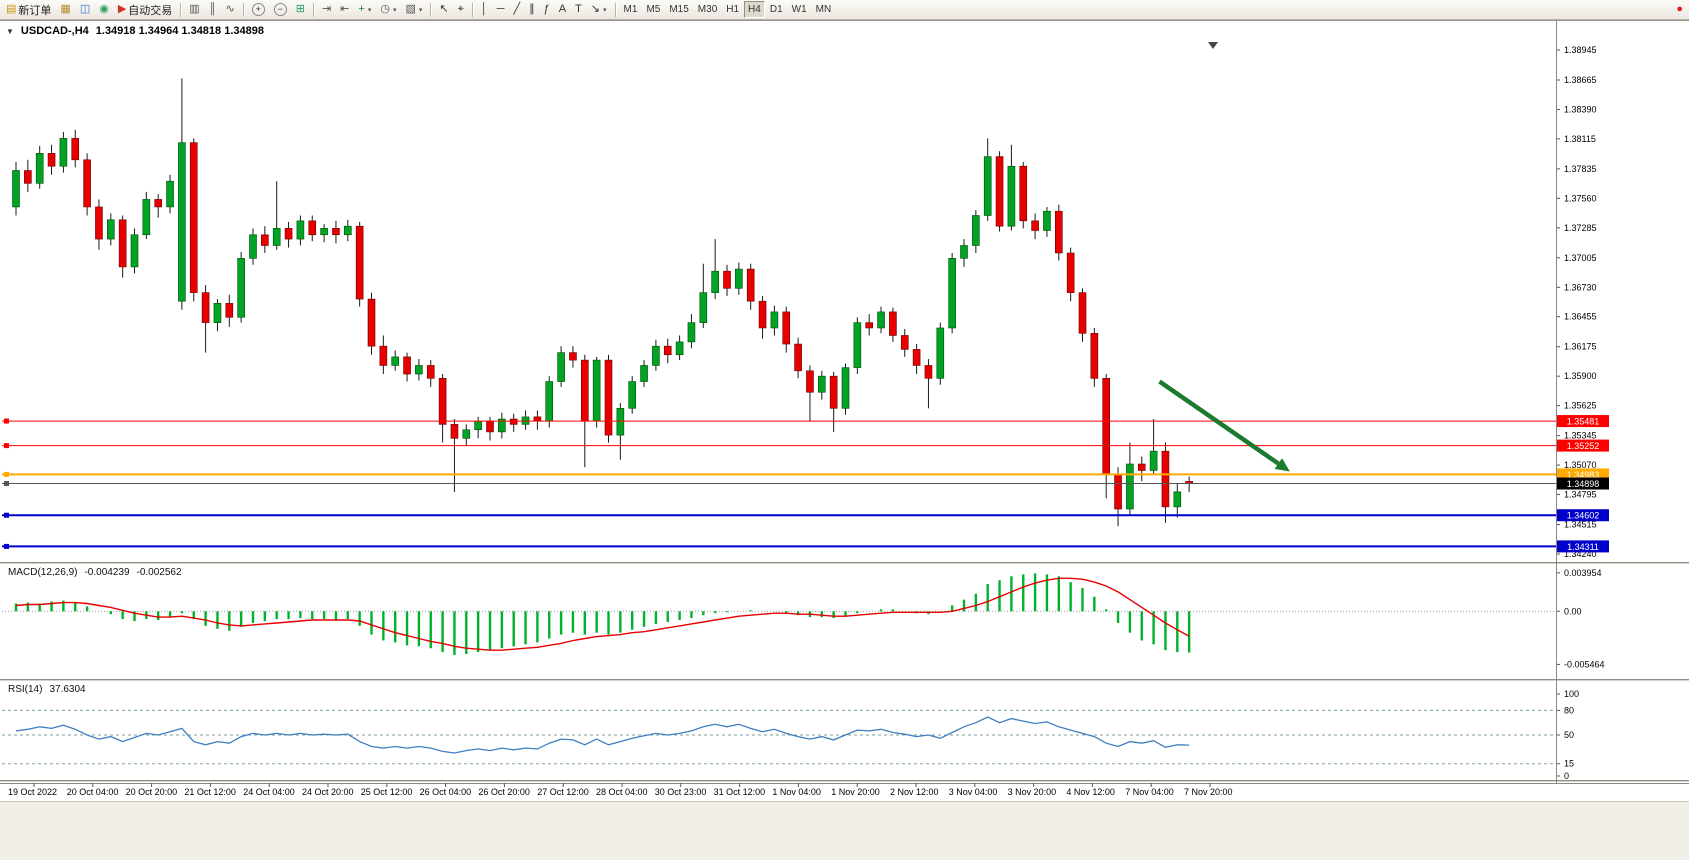 Image resolution: width=1689 pixels, height=860 pixels. I want to click on macd-name: MACD(12,26,9), so click(43, 572).